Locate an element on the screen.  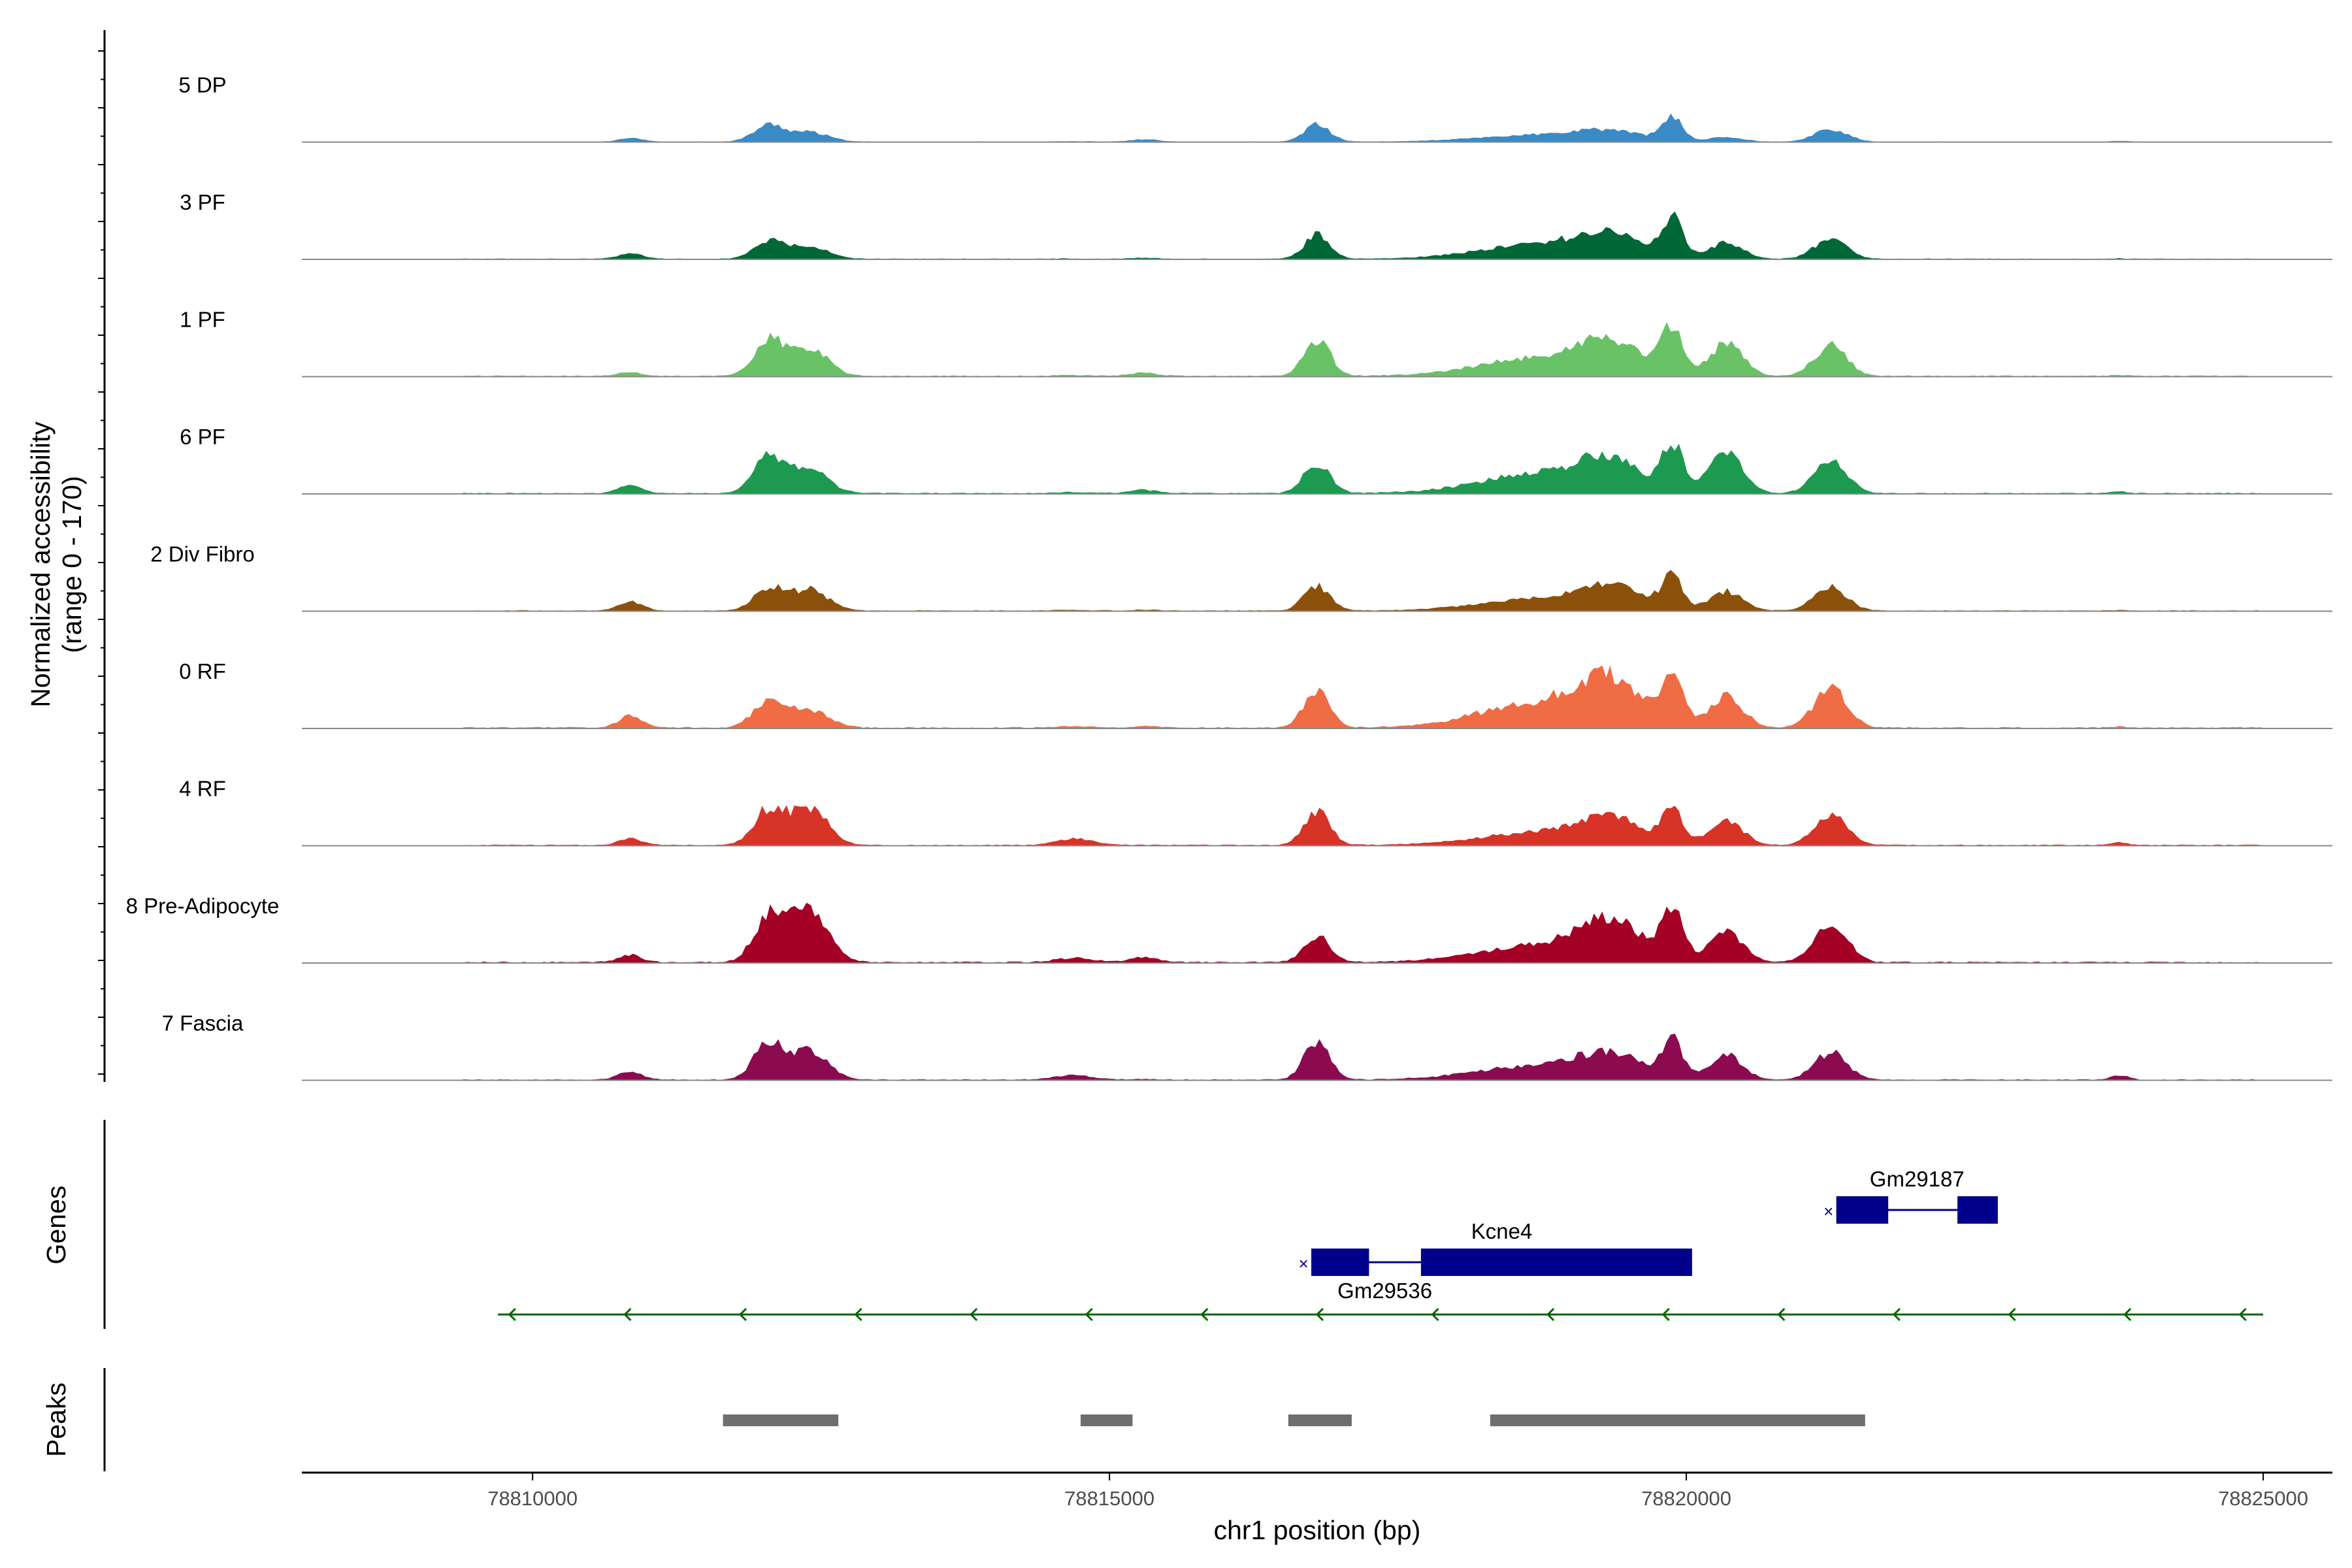
coverage-track: 6 PF is located at coordinates (1256, 460).